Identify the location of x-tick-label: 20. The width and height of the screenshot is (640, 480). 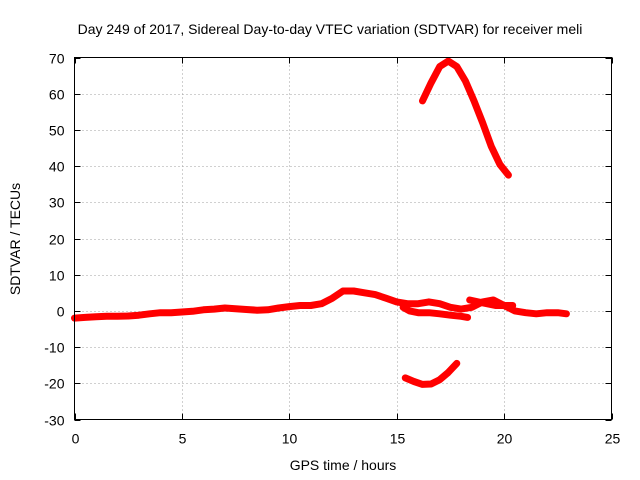
(505, 439).